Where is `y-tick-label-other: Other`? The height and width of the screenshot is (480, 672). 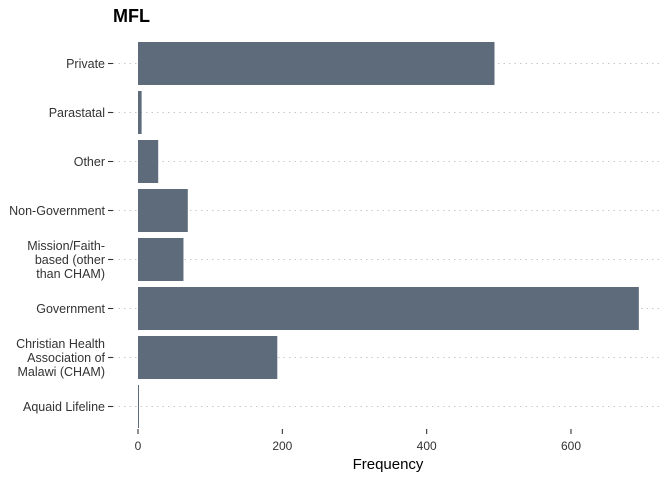
y-tick-label-other: Other is located at coordinates (89, 162).